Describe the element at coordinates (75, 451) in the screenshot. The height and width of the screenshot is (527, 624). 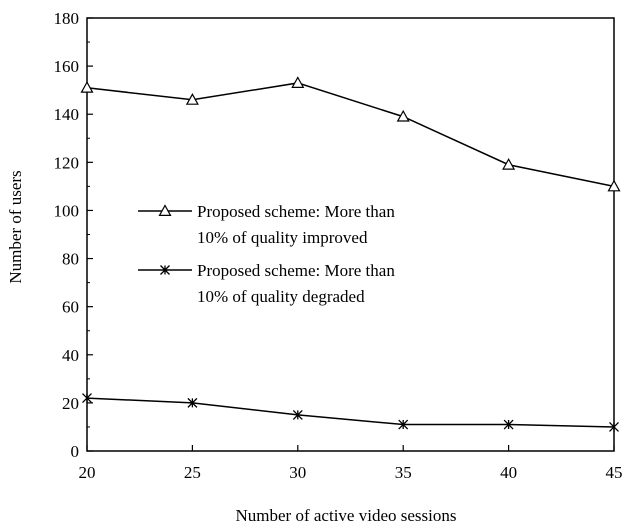
I see `y-tick-label: 0` at that location.